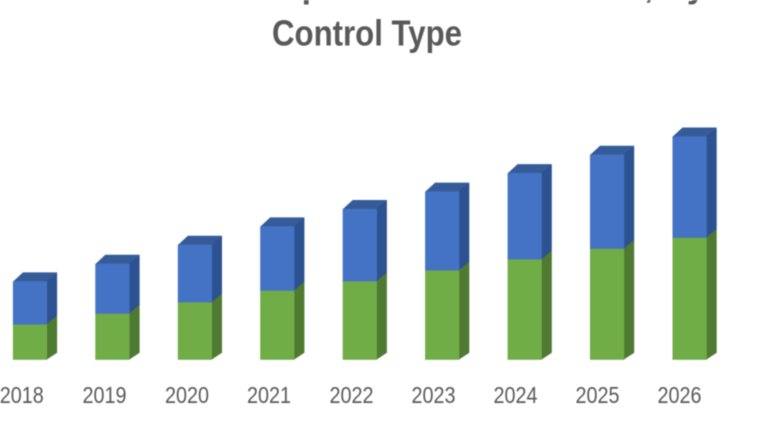 This screenshot has width=780, height=440. Describe the element at coordinates (187, 395) in the screenshot. I see `svg-text: 2020` at that location.